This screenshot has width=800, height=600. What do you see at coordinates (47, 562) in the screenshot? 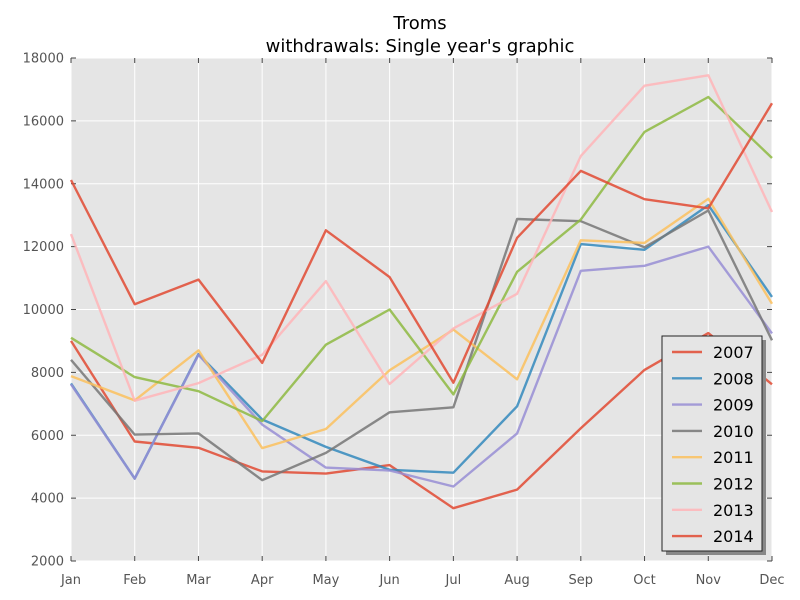
I see `y-tick-label: 2000` at bounding box center [47, 562].